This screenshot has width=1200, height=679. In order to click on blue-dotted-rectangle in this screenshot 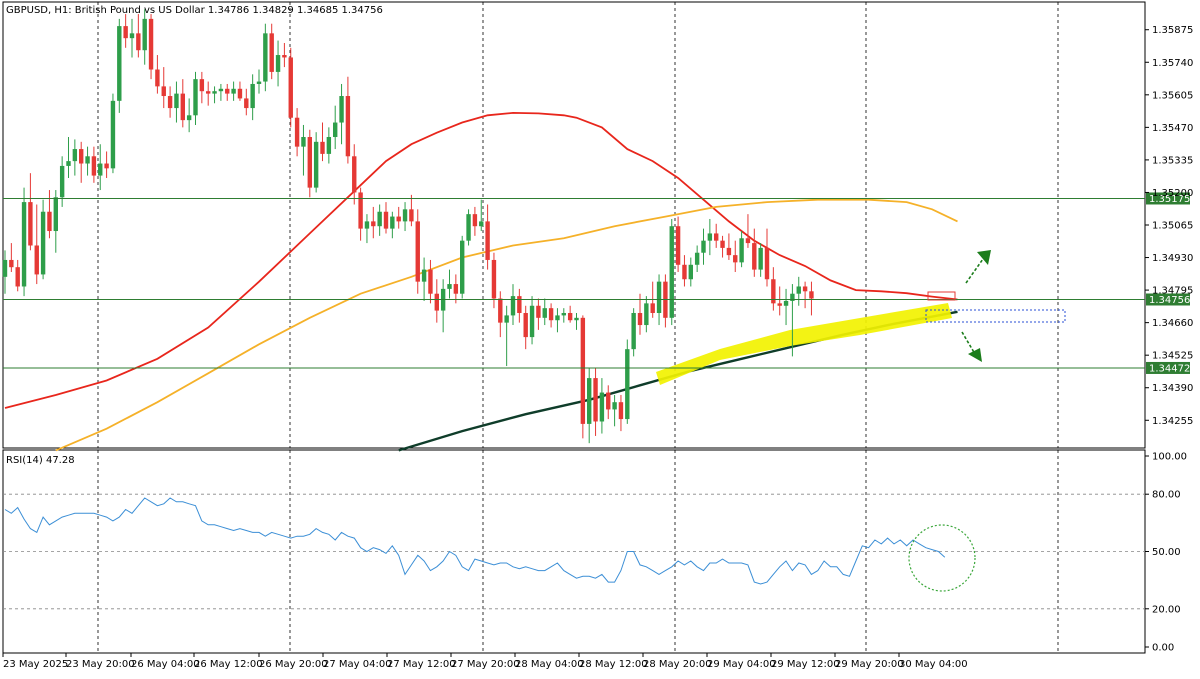, I will do `click(995, 316)`.